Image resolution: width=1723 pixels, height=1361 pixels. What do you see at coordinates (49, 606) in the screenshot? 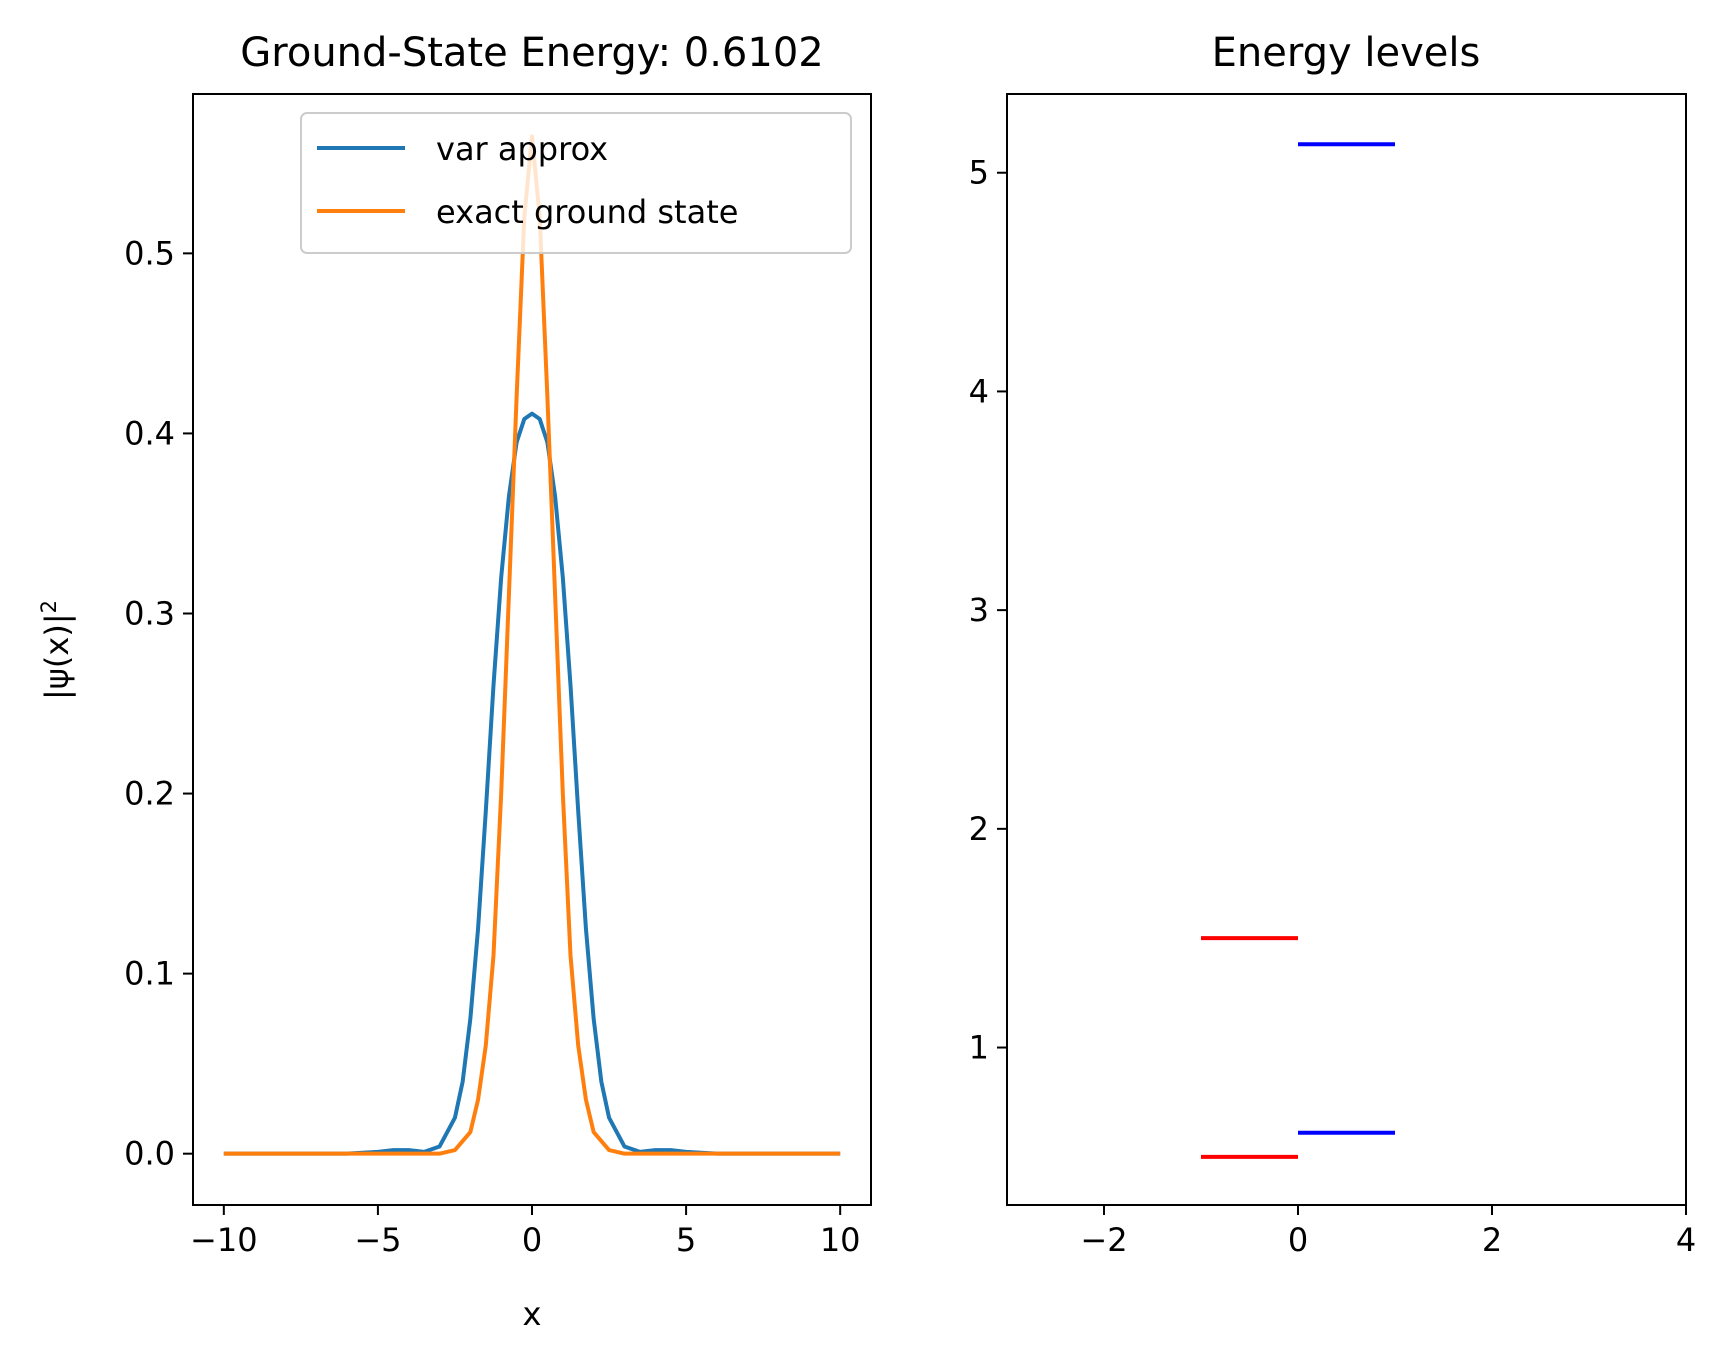
I see `y-axis-label-exponent: 2` at bounding box center [49, 606].